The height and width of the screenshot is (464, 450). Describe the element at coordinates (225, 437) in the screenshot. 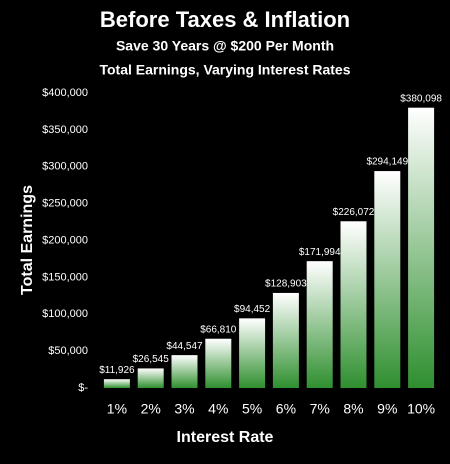

I see `x-axis-title: Interest Rate` at that location.